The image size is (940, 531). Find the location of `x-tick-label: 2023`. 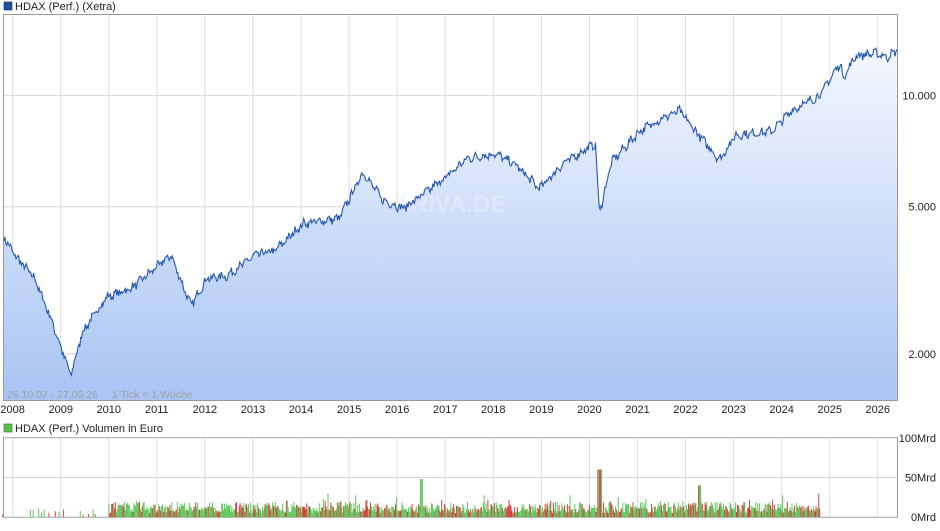

x-tick-label: 2023 is located at coordinates (733, 410).